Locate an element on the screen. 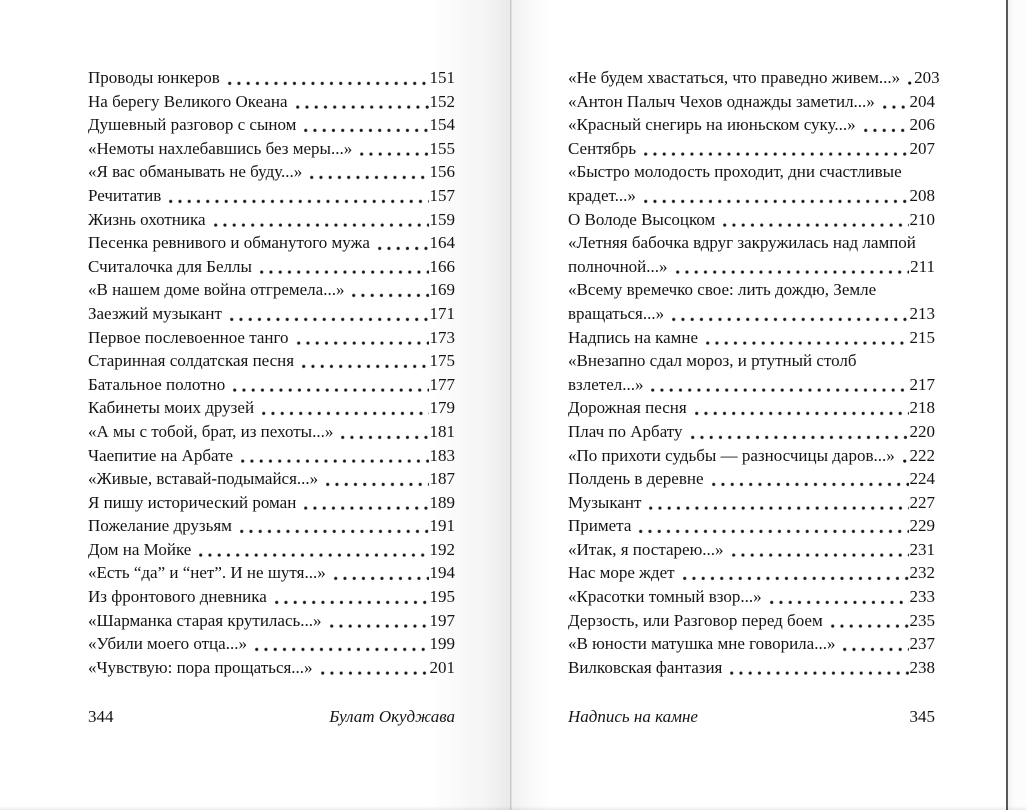 The height and width of the screenshot is (810, 1026). toc-entry-page: 206 is located at coordinates (922, 125).